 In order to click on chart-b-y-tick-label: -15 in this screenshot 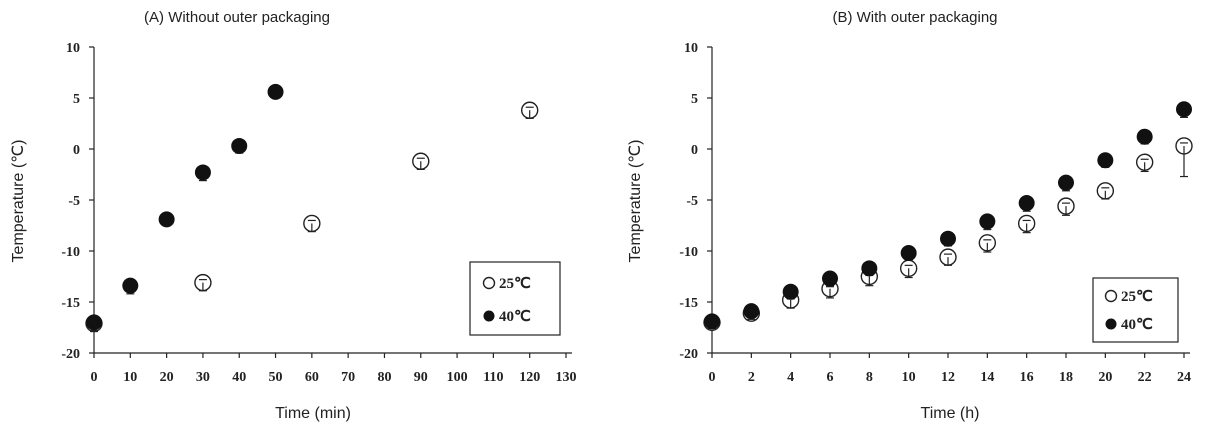, I will do `click(688, 303)`.